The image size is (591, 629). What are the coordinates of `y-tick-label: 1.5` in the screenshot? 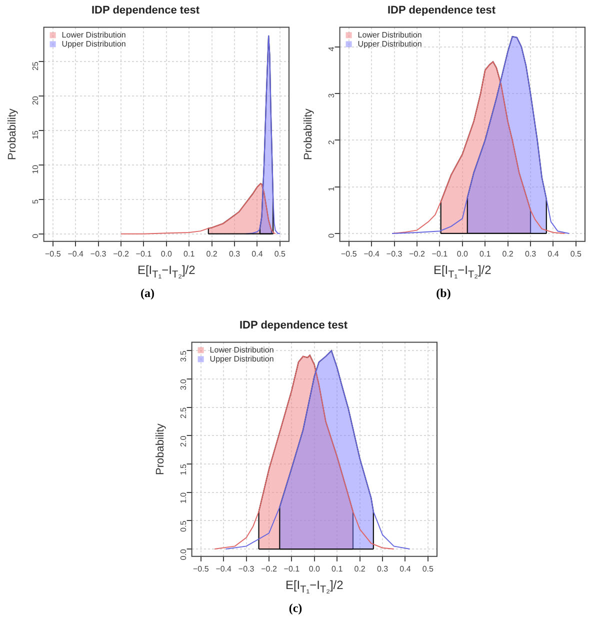 It's located at (183, 469).